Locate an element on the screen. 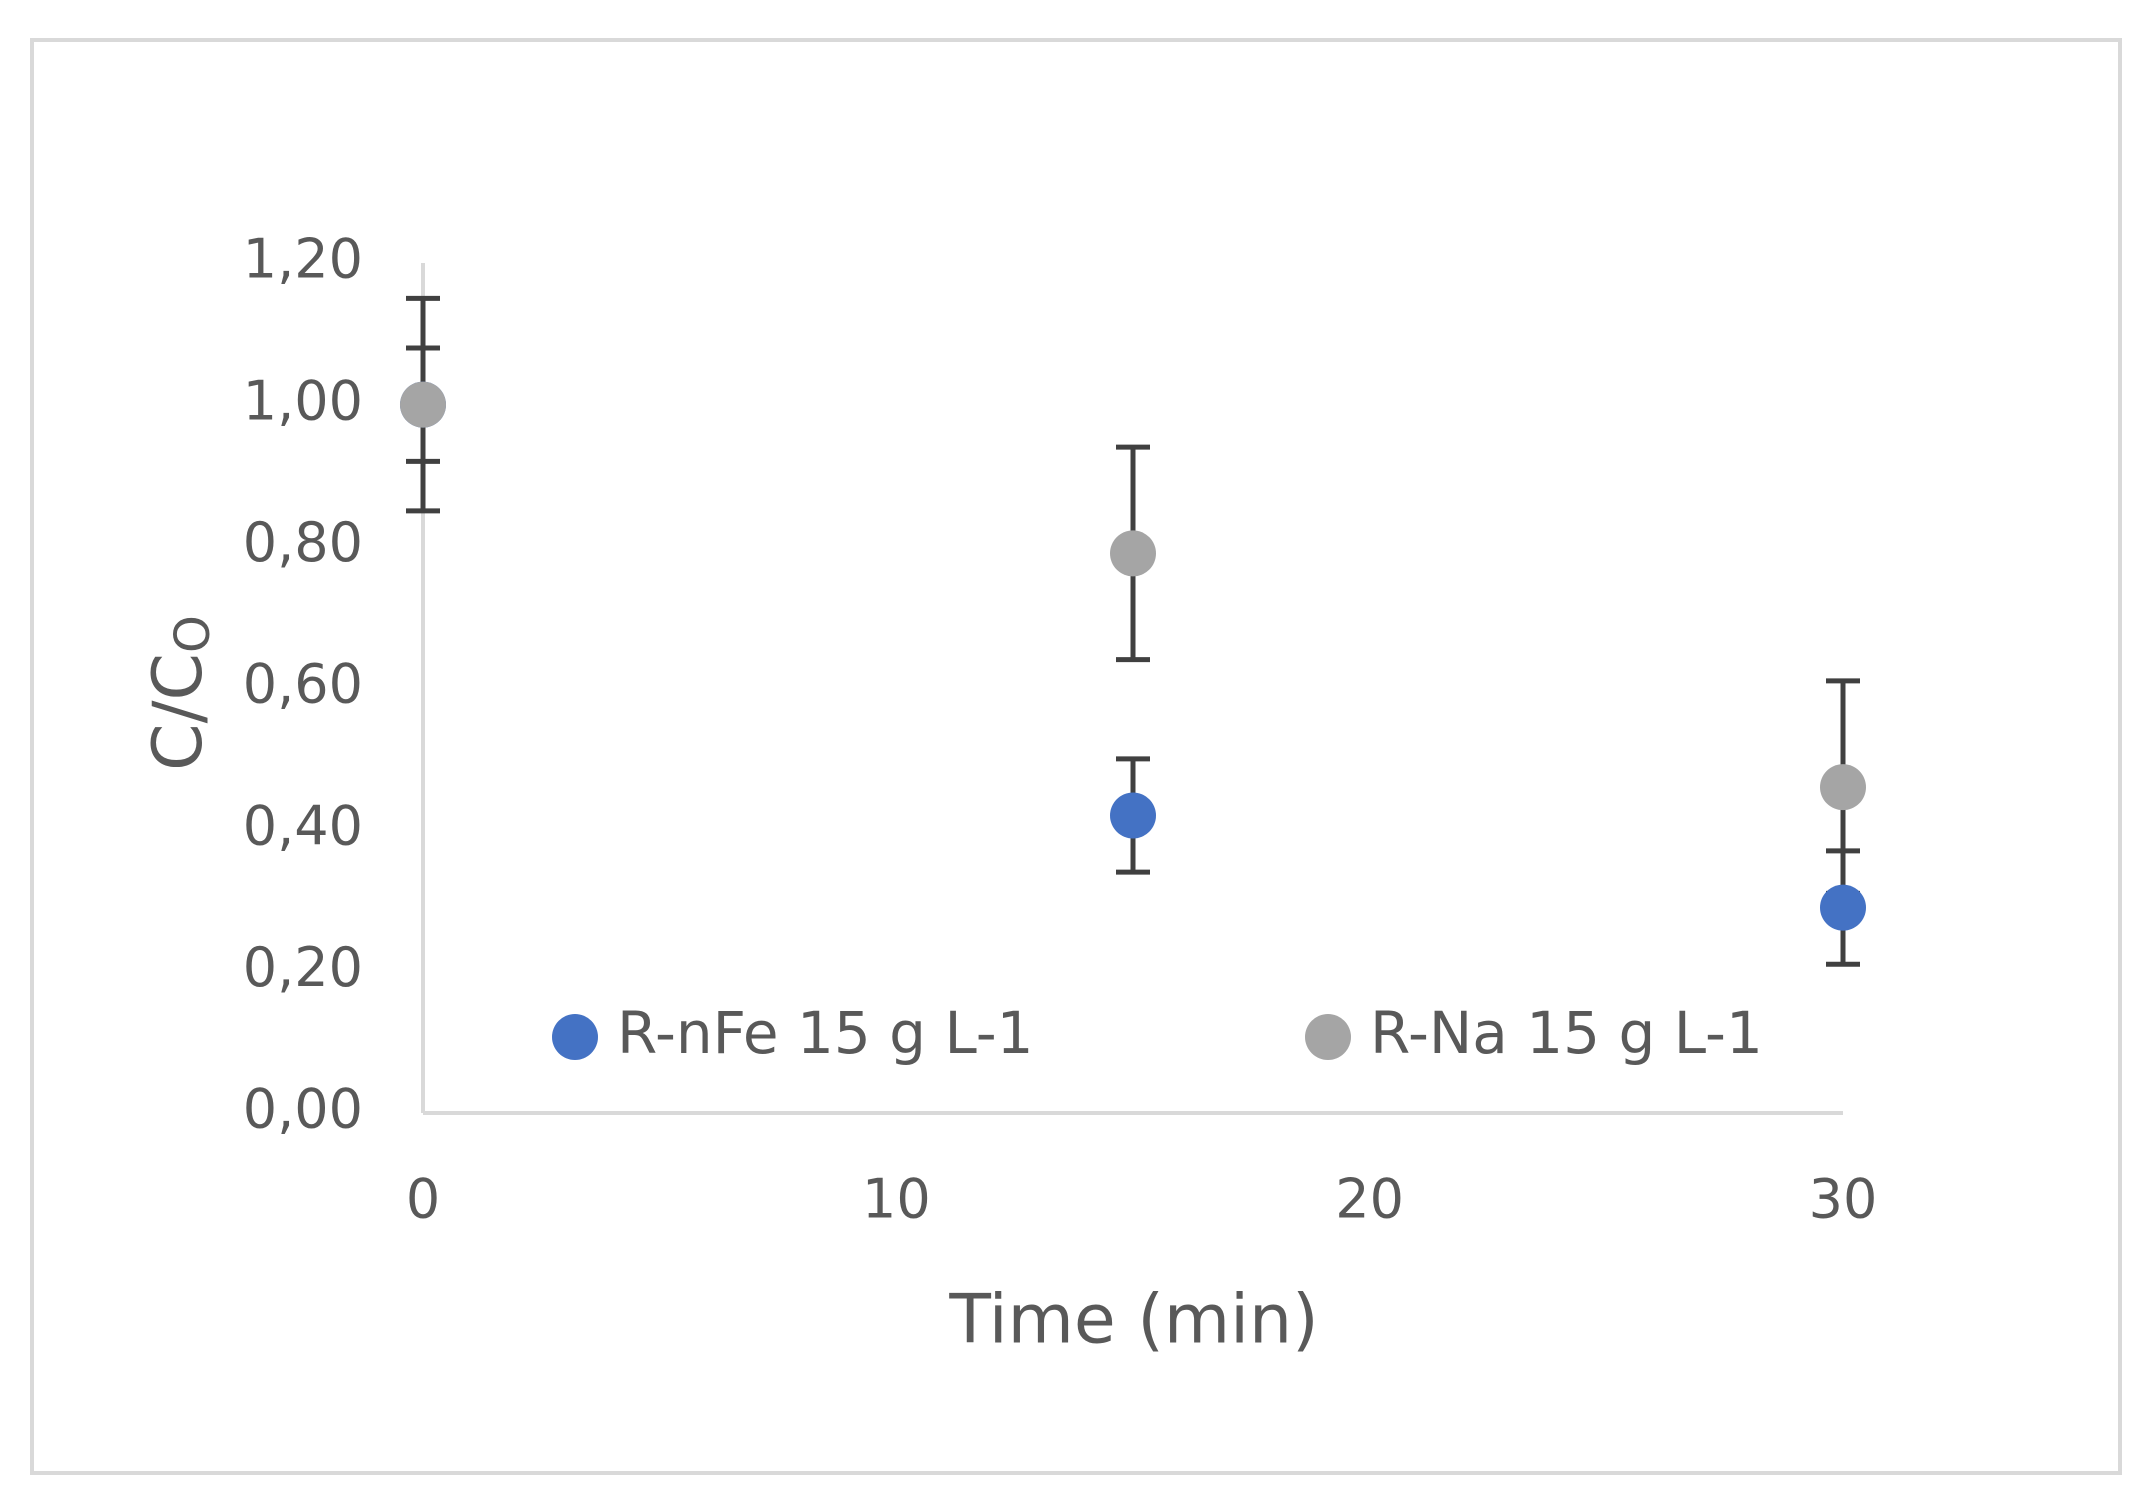 This screenshot has height=1494, width=2151. y-axis-title-main: C/C is located at coordinates (178, 712).